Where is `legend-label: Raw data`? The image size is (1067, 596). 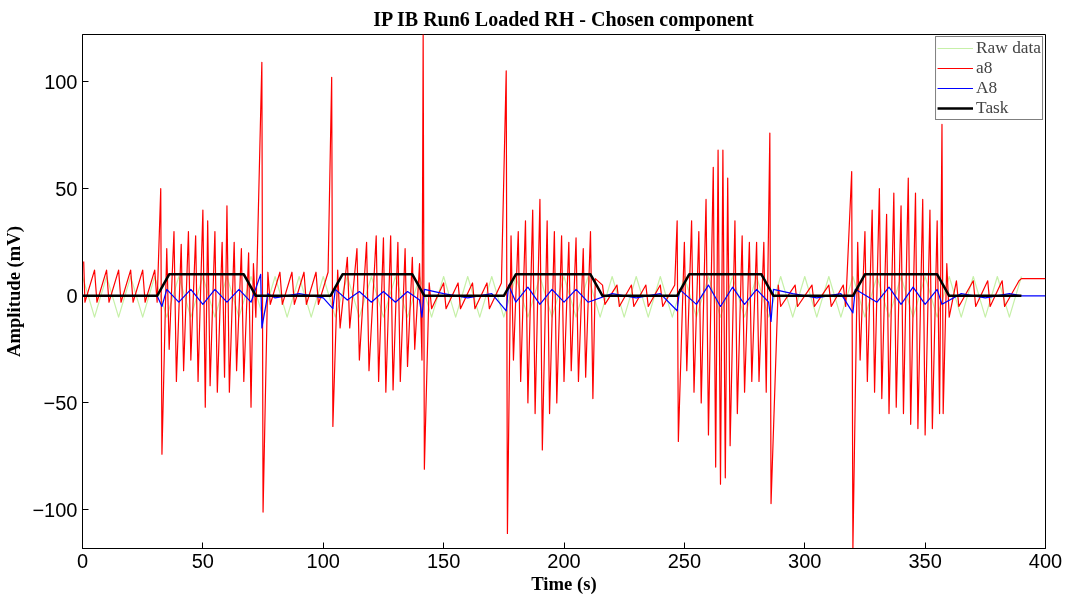 legend-label: Raw data is located at coordinates (1008, 48).